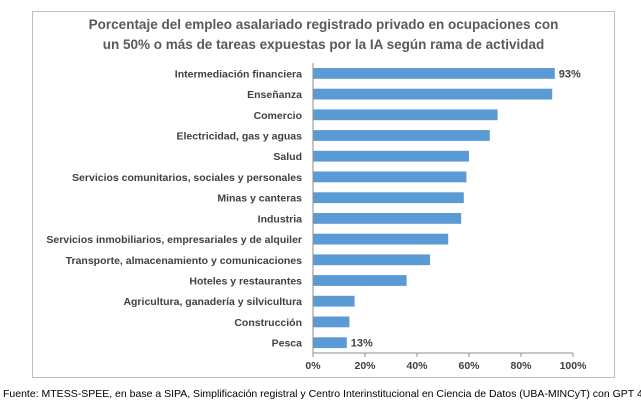  Describe the element at coordinates (280, 219) in the screenshot. I see `category-label: Industria` at that location.